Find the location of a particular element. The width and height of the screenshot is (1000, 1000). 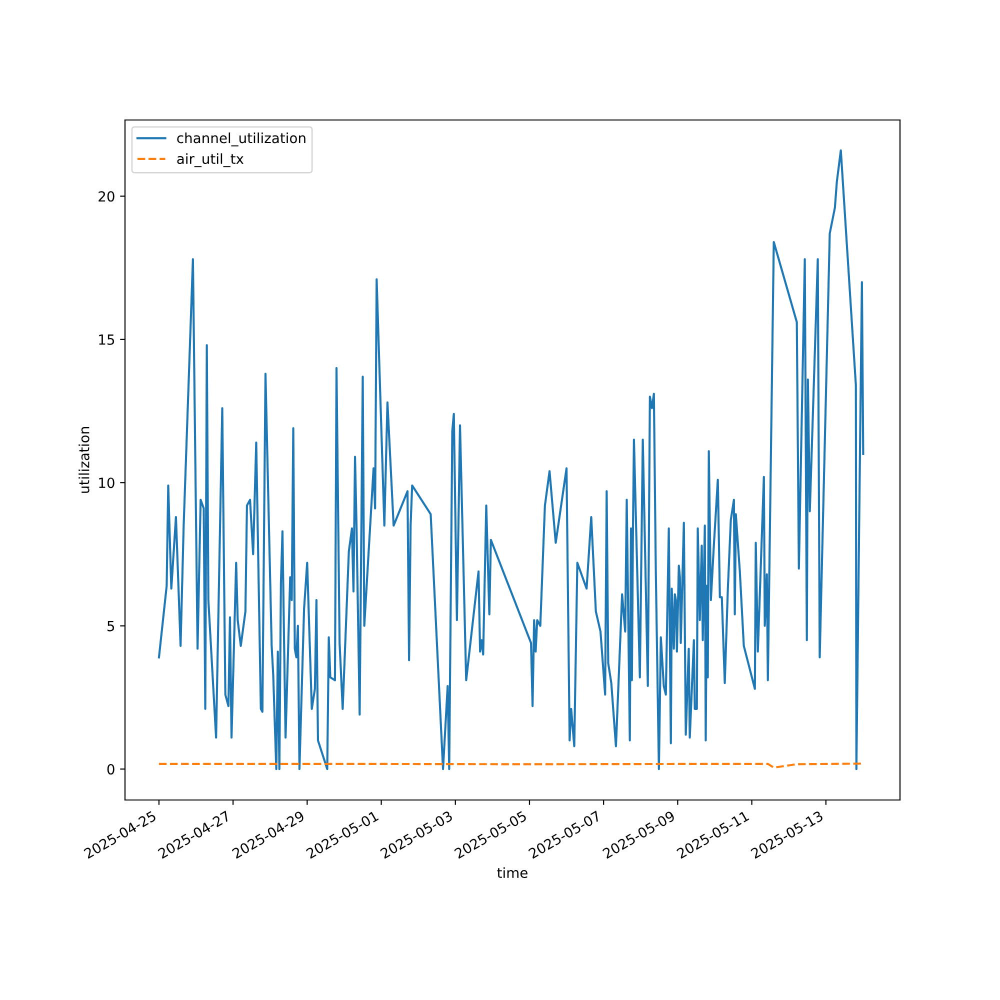

y-tick-label: 0 is located at coordinates (110, 769).